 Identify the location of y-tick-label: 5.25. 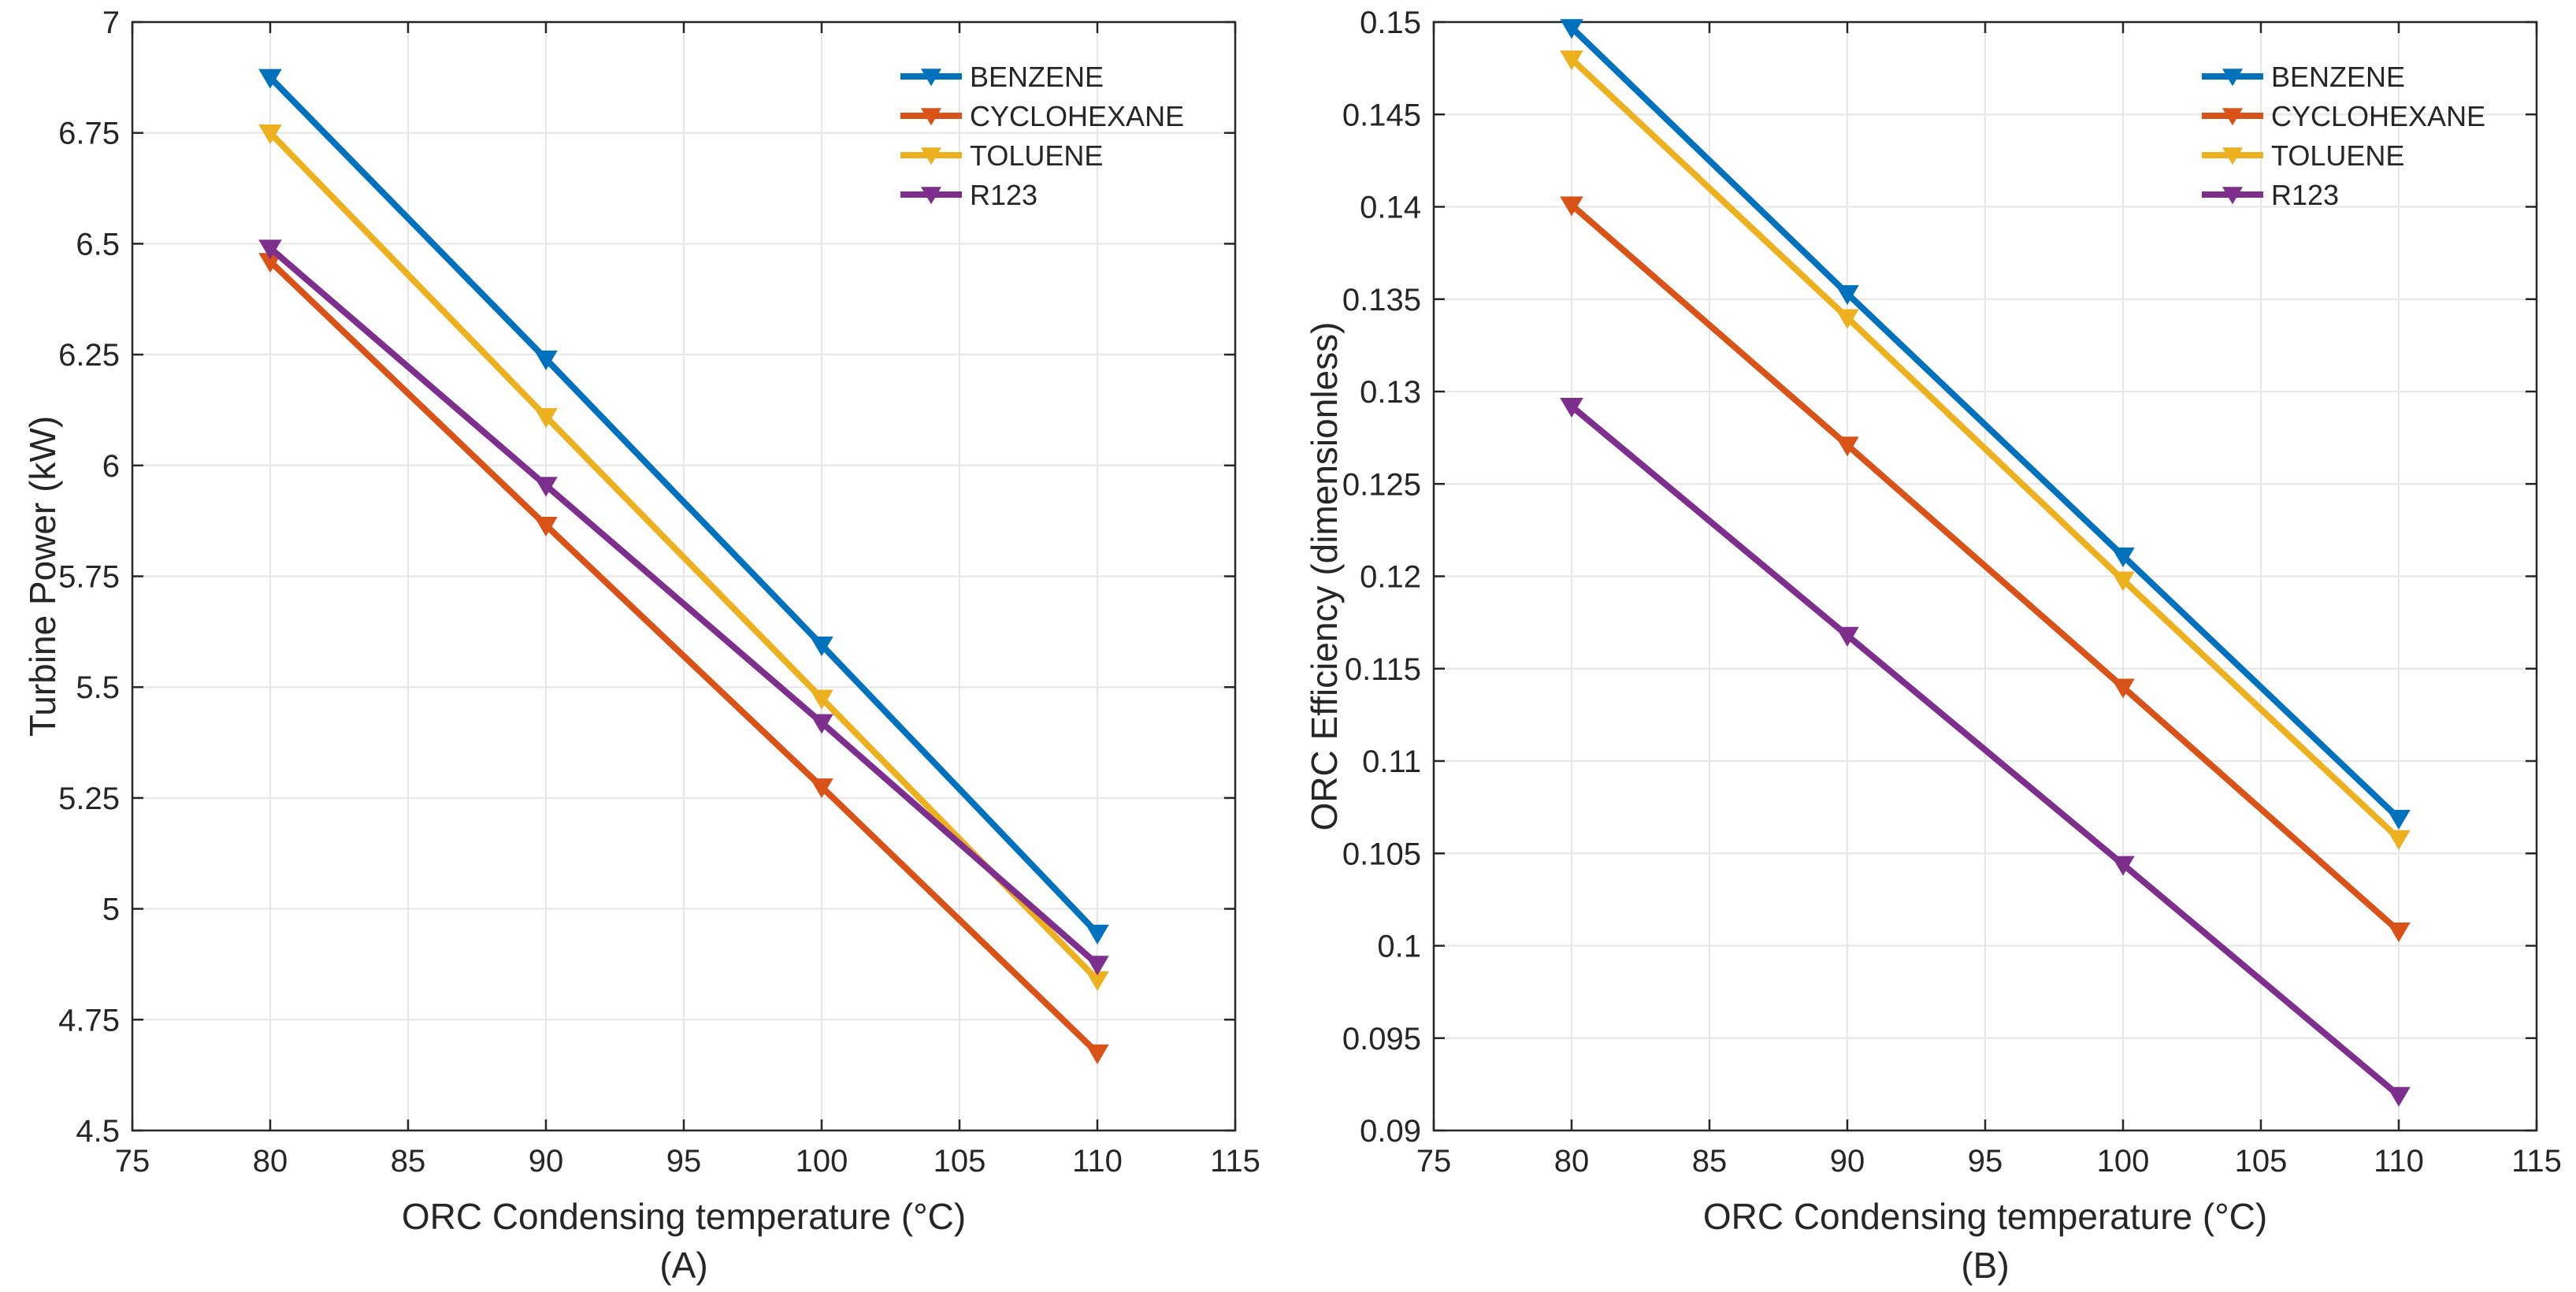
(89, 799).